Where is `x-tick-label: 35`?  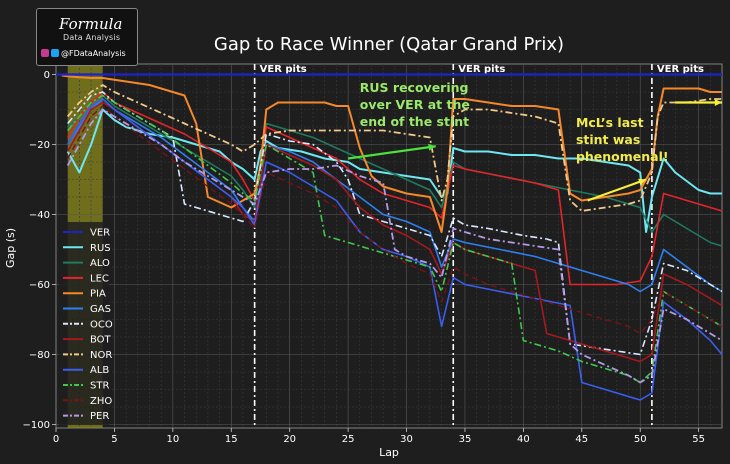
x-tick-label: 35 is located at coordinates (465, 439).